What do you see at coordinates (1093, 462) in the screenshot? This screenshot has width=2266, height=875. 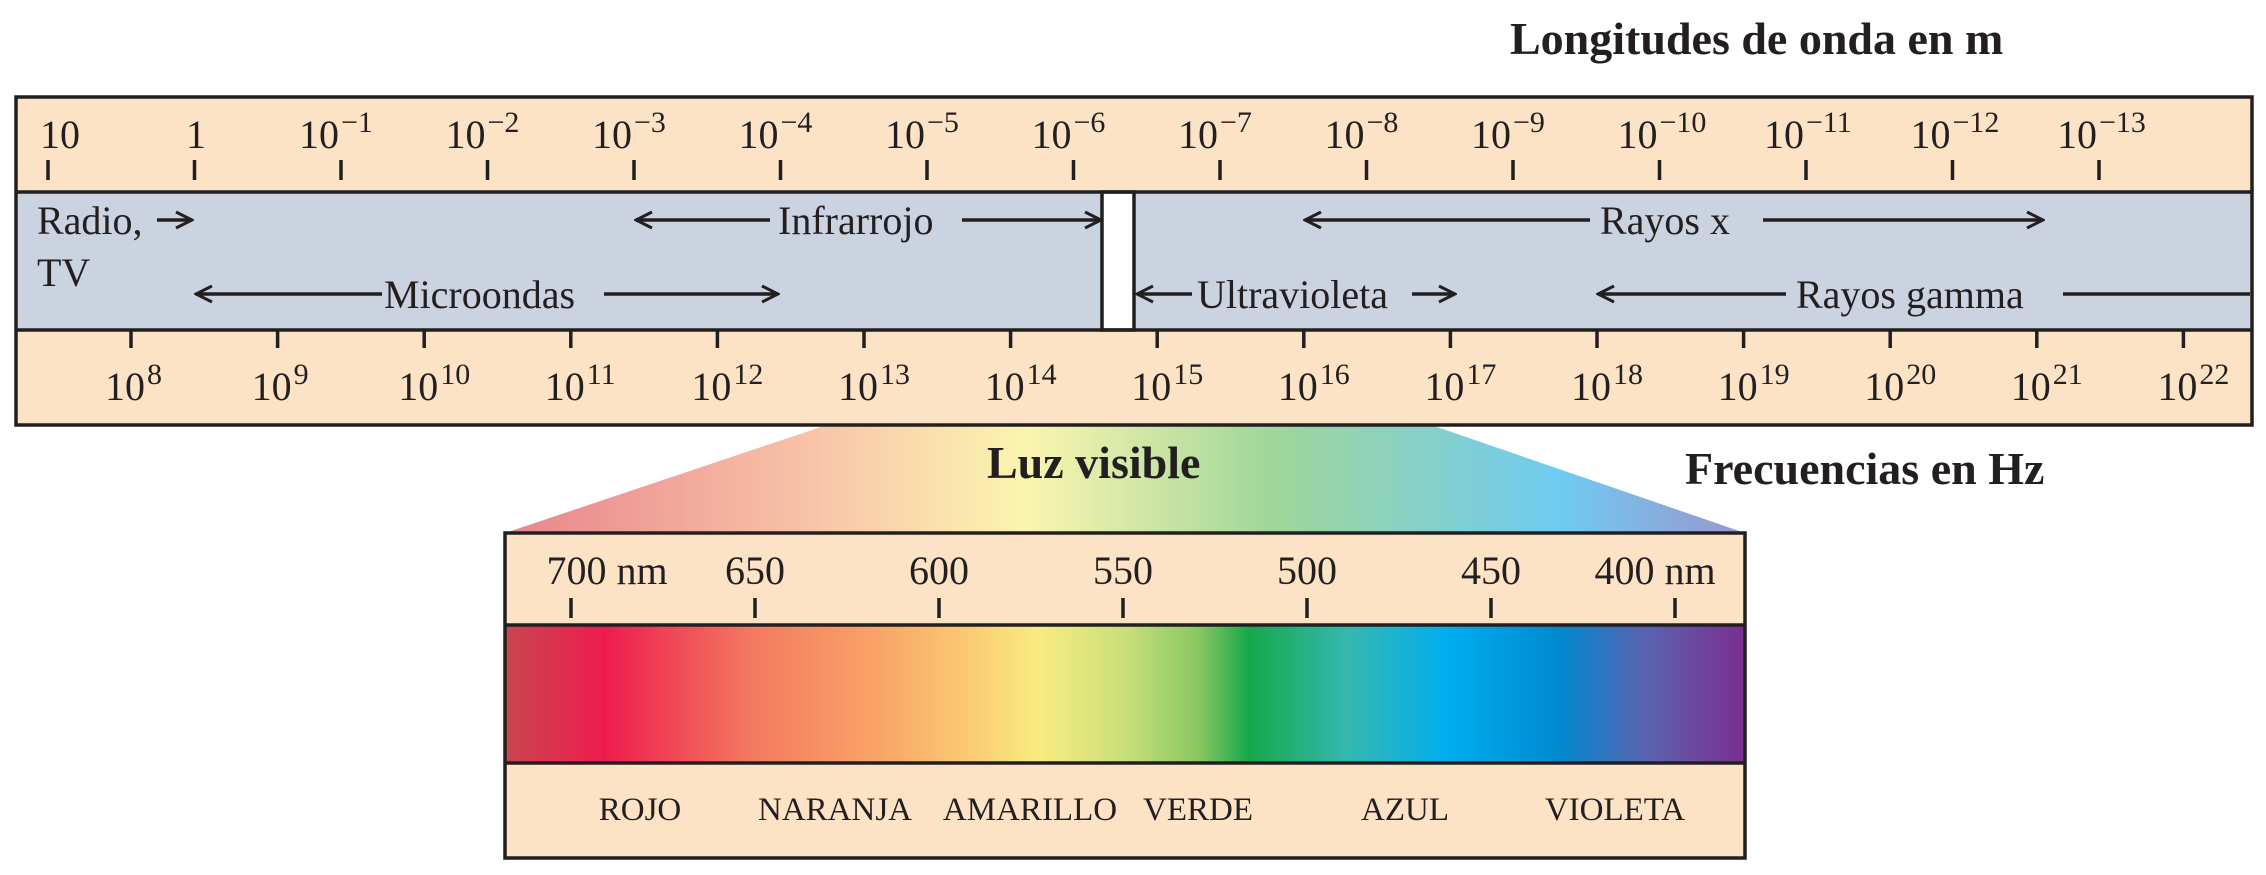 I see `visible-light-title: Luz visible` at bounding box center [1093, 462].